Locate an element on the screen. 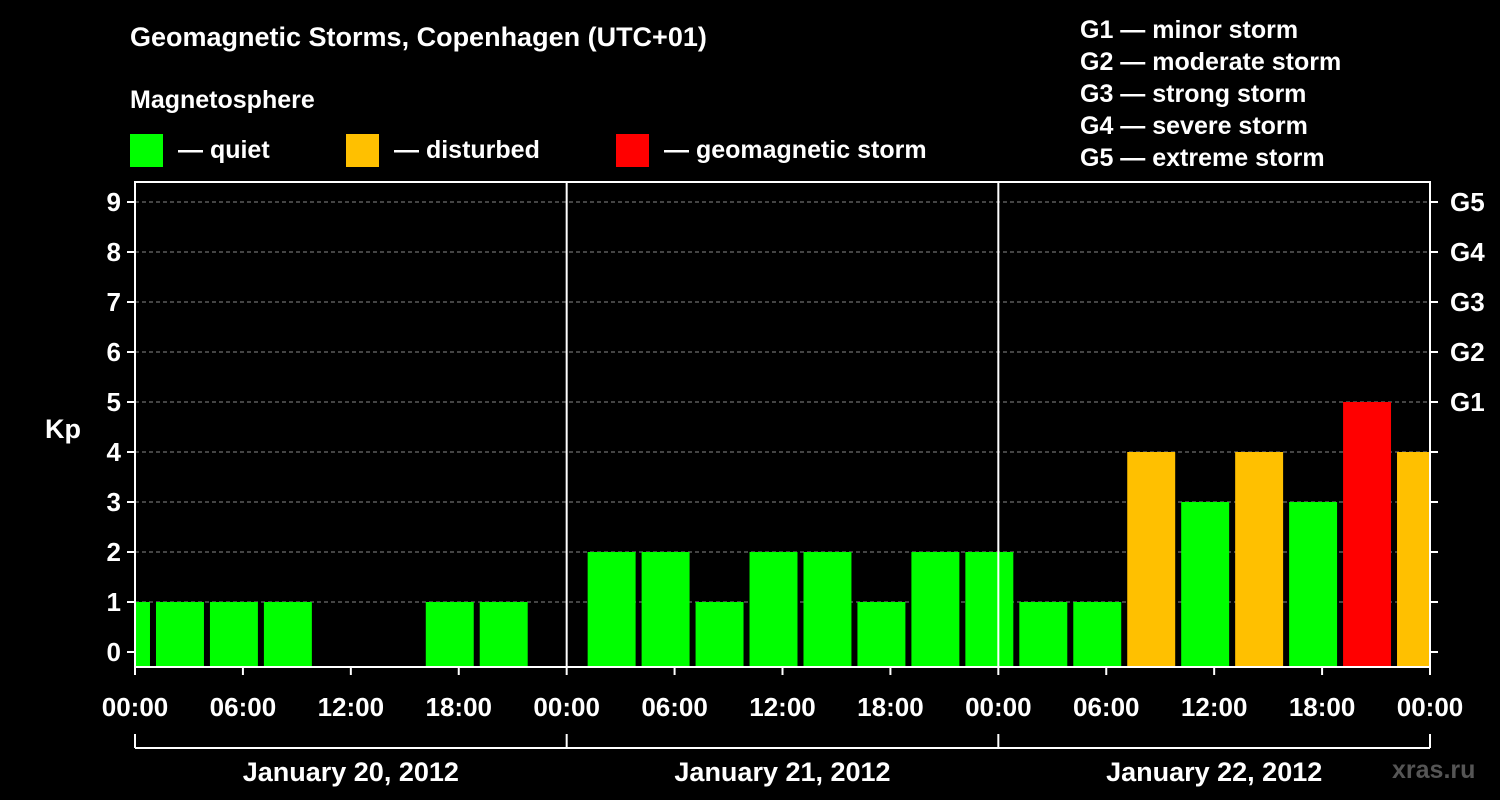 The image size is (1500, 800). g-legend-g5: G5 — extreme storm is located at coordinates (1202, 158).